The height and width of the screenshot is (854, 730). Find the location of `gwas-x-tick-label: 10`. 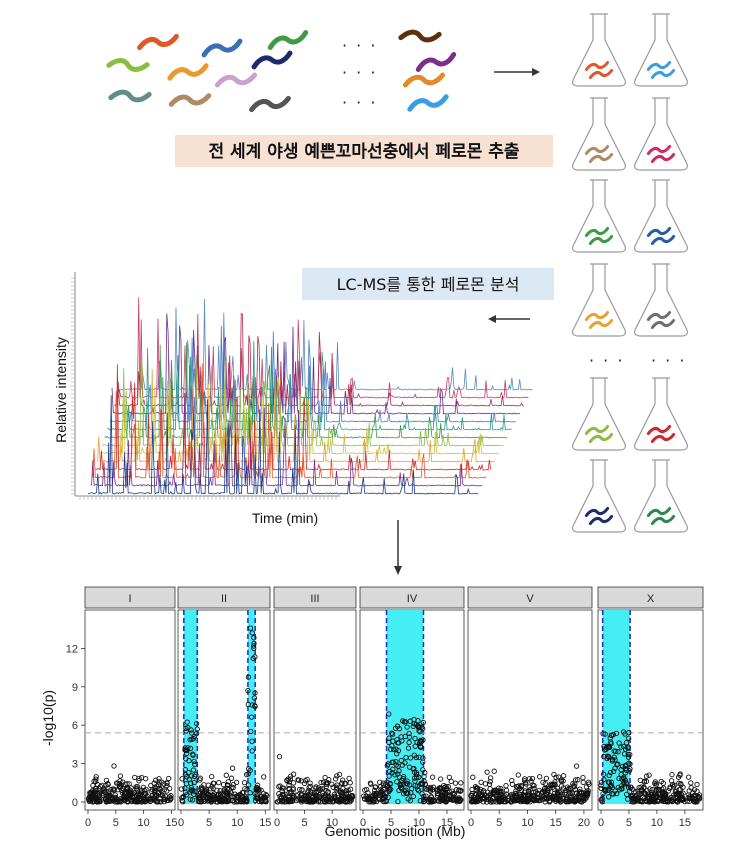

gwas-x-tick-label: 10 is located at coordinates (332, 823).